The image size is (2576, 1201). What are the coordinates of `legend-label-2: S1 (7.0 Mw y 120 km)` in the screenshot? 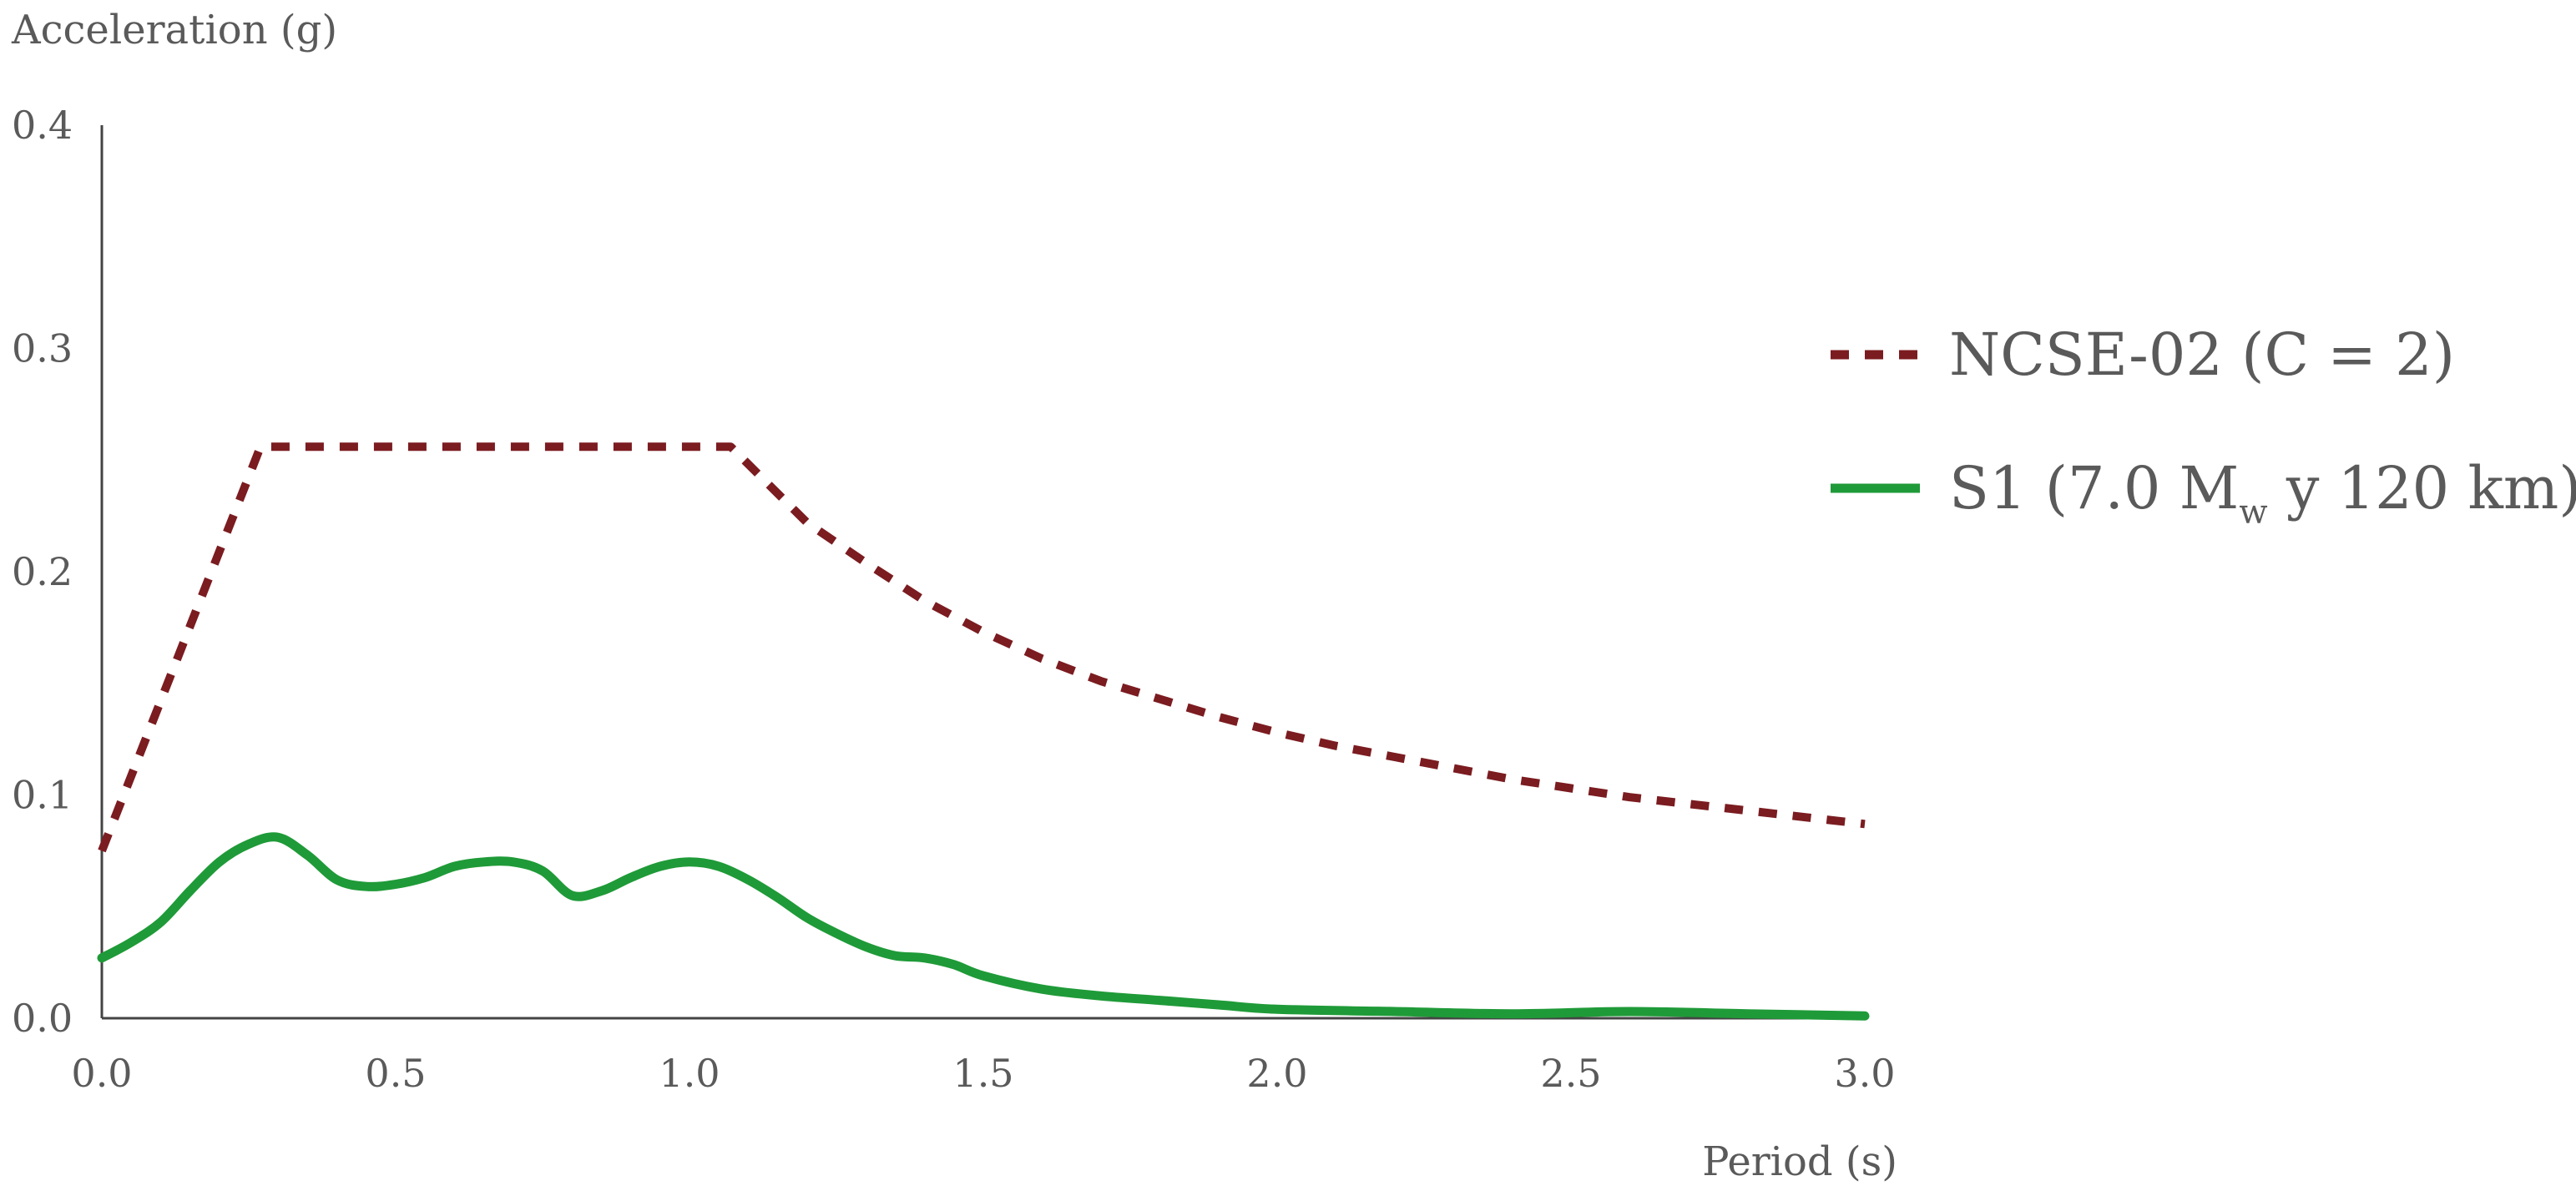 It's located at (2262, 493).